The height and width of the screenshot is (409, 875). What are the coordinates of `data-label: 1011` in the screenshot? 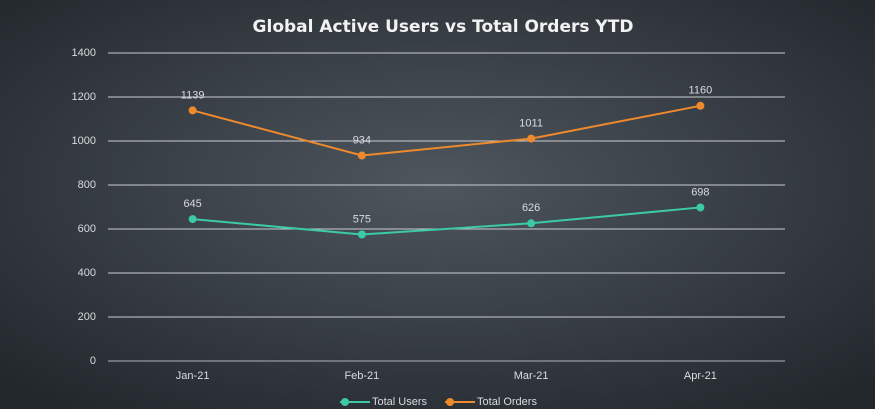 It's located at (531, 123).